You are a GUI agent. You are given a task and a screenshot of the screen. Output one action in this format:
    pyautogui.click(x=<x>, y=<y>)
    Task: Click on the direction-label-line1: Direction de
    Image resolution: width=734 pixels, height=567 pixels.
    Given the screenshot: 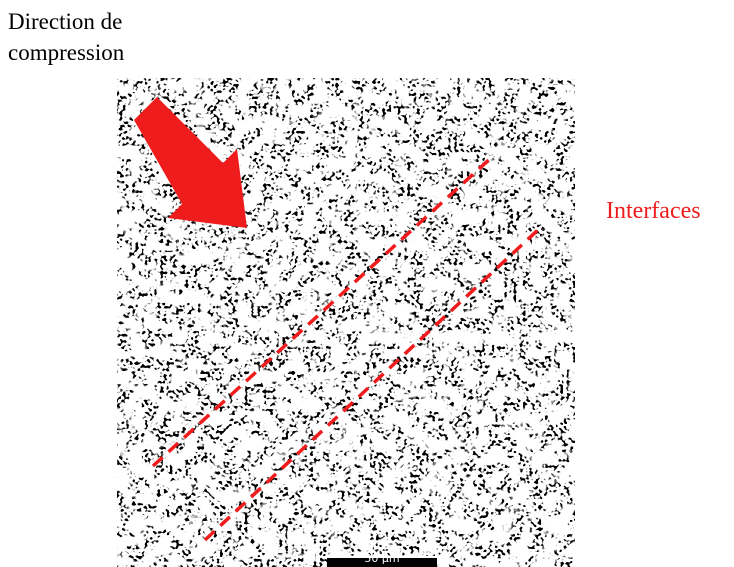 What is the action you would take?
    pyautogui.click(x=65, y=21)
    